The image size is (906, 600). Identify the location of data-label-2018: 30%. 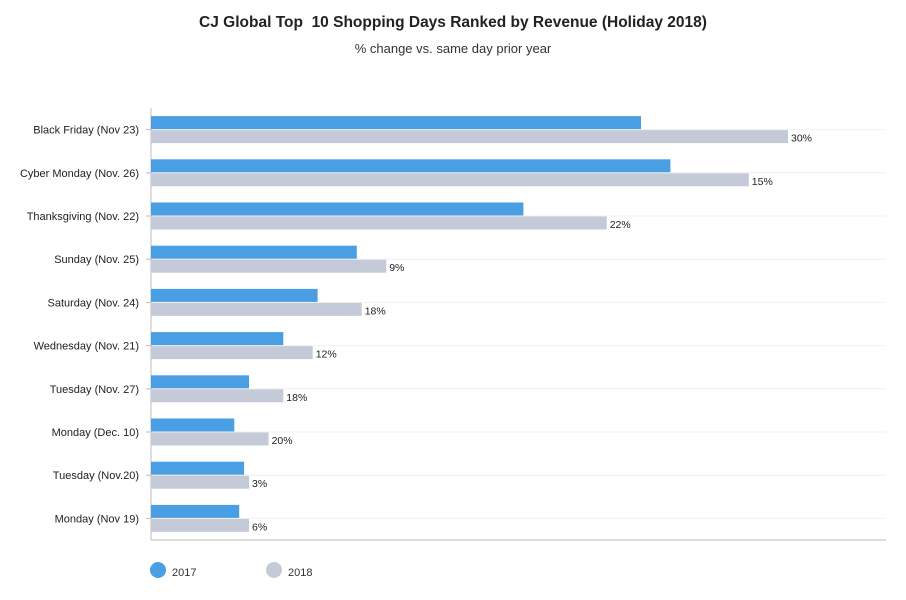
(801, 139).